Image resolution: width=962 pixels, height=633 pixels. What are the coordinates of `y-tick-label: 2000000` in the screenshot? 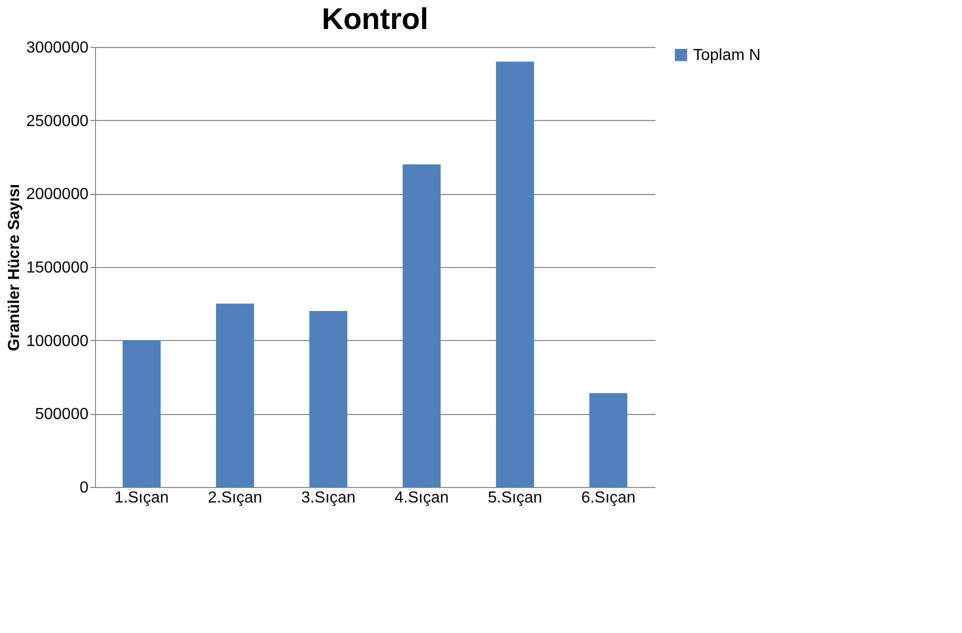 It's located at (57, 195).